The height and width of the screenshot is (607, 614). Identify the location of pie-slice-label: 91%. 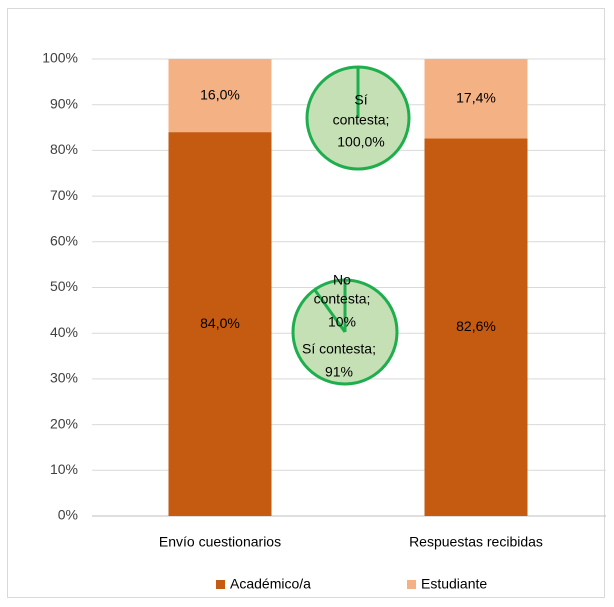
(339, 372).